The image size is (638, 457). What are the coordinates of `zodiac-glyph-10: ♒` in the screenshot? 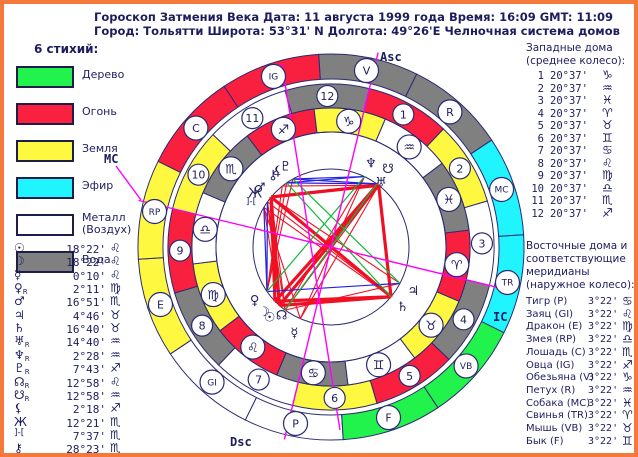 It's located at (409, 148).